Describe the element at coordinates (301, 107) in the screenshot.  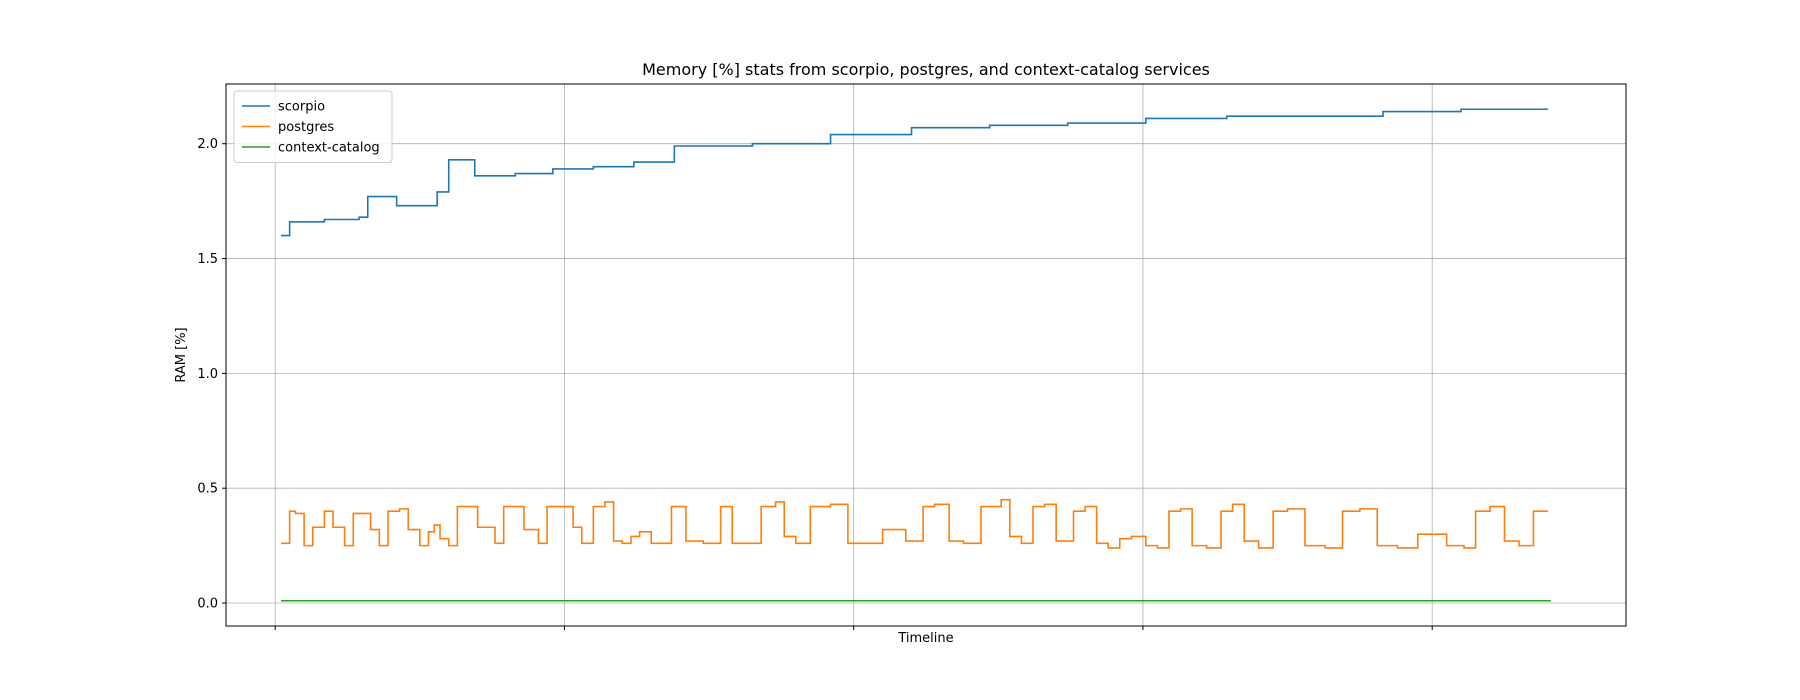
I see `legend-label-scorpio: scorpio` at that location.